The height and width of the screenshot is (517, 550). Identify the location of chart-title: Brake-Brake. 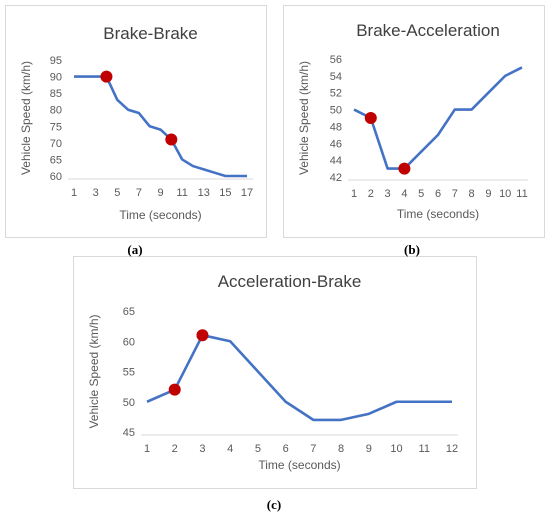
(150, 33).